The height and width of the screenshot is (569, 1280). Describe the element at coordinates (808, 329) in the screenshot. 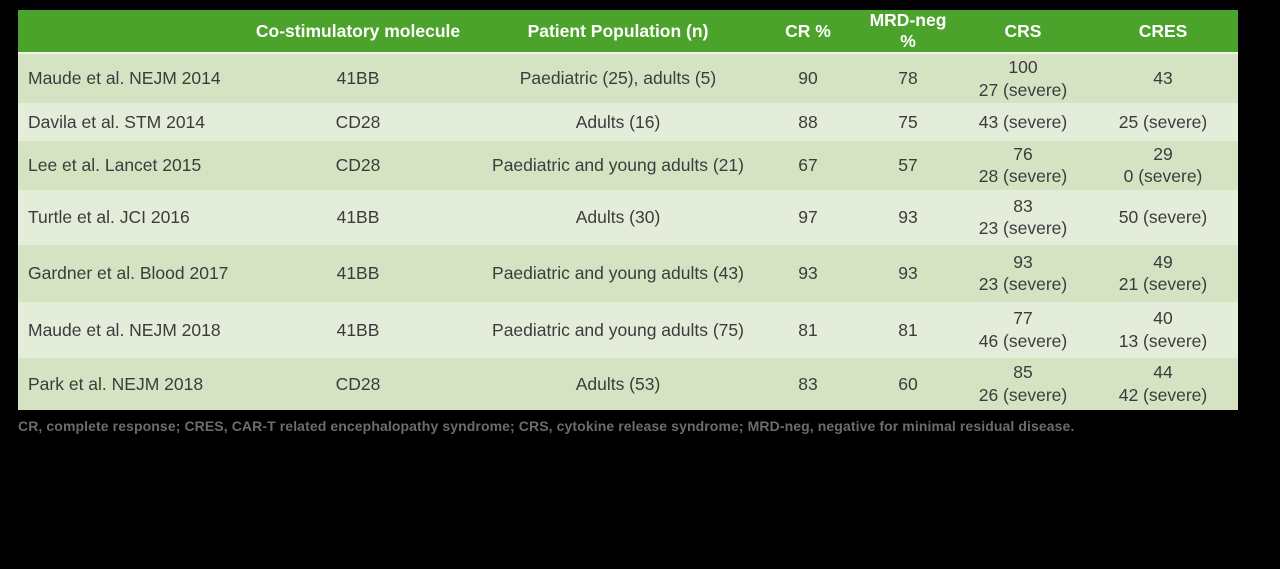

I see `cell-cr-percent: 81` at that location.